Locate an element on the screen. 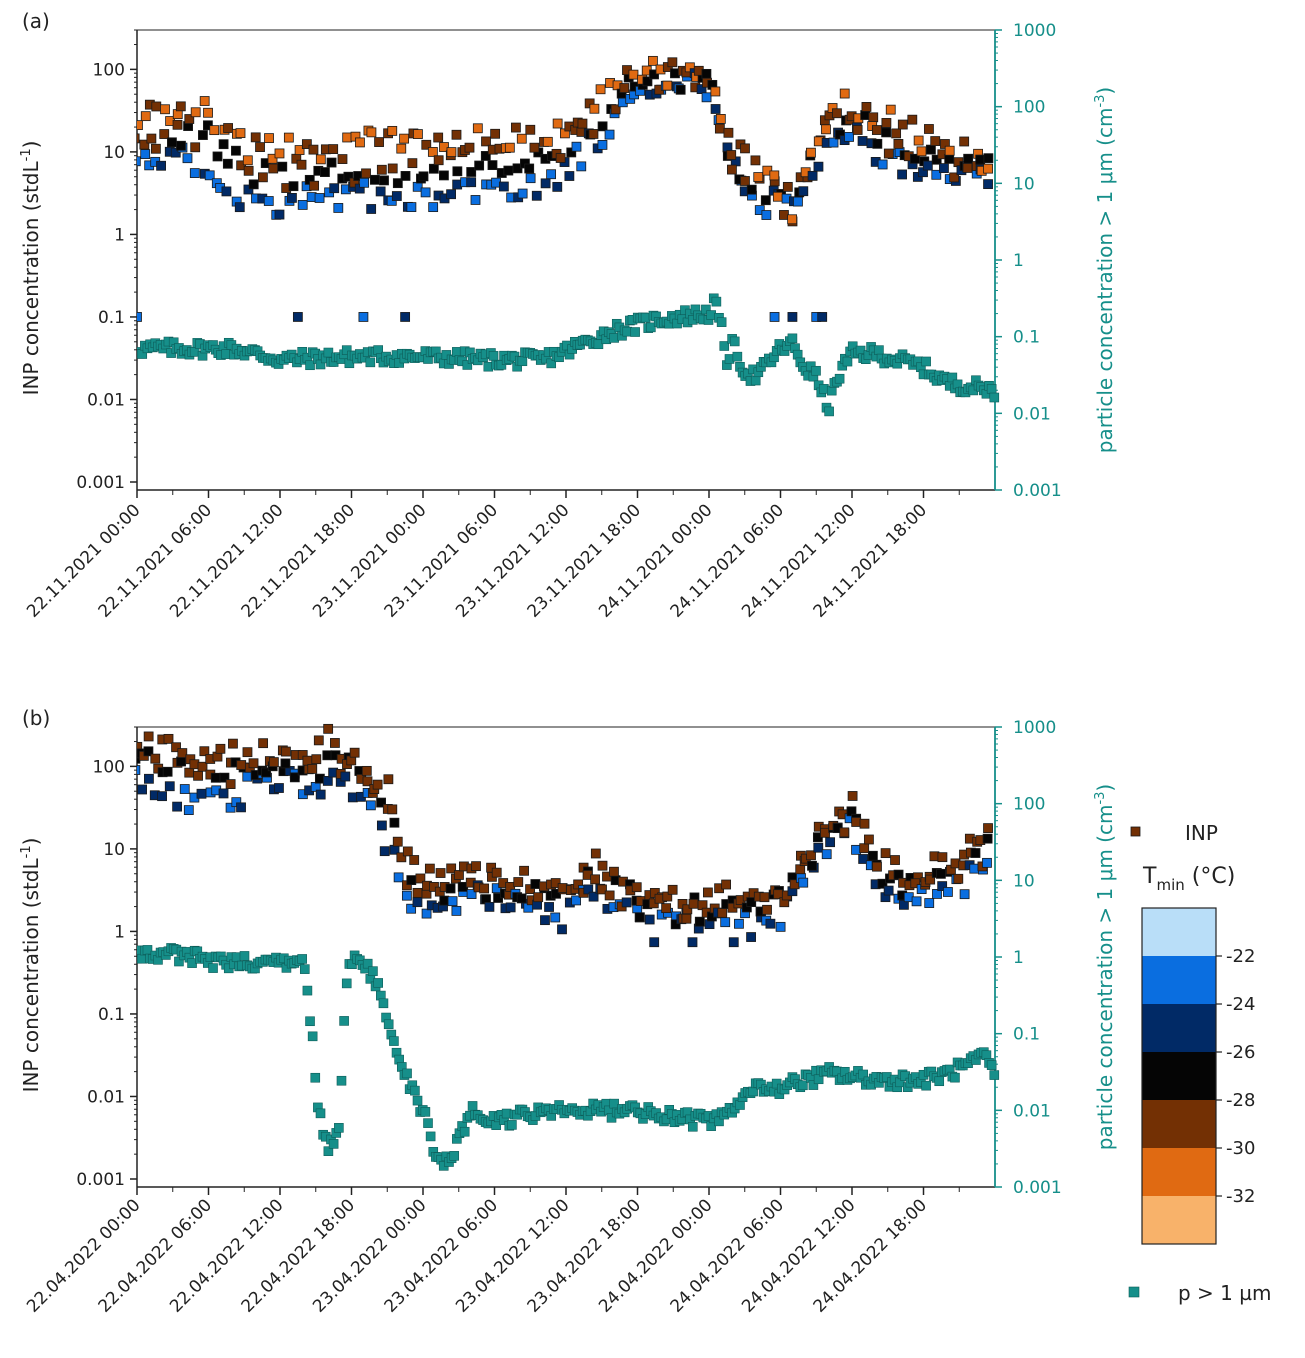 The image size is (1305, 1358). right-axis-title: particle concentration > 1 μm (cm-3) is located at coordinates (1105, 270).